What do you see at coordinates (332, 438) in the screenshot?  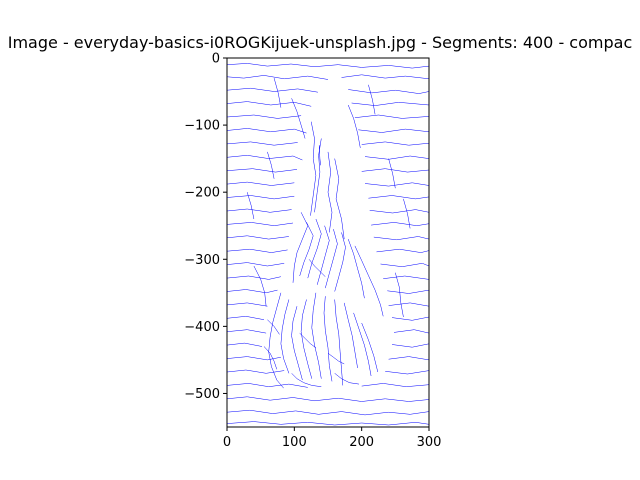 I see `x-axis-ticks: 0 100 200 300` at bounding box center [332, 438].